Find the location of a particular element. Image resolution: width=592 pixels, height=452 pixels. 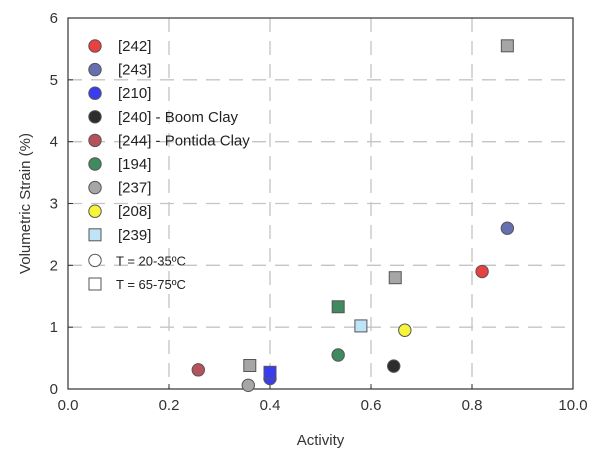

legend-label: [243] is located at coordinates (134, 70).